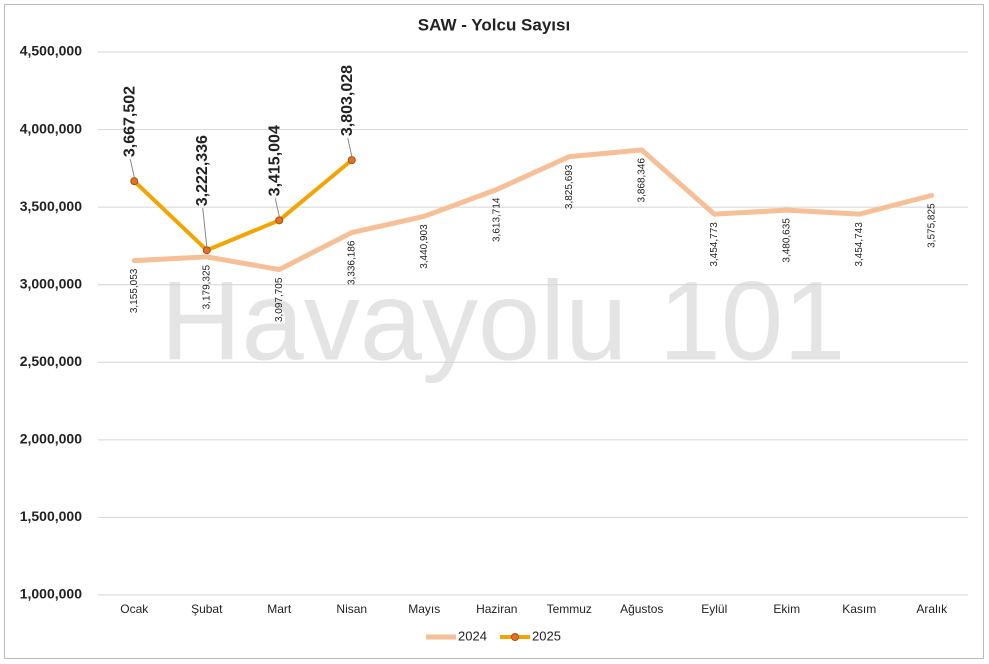 The image size is (989, 664). What do you see at coordinates (51, 283) in the screenshot?
I see `y-tick-label: 3,000,000` at bounding box center [51, 283].